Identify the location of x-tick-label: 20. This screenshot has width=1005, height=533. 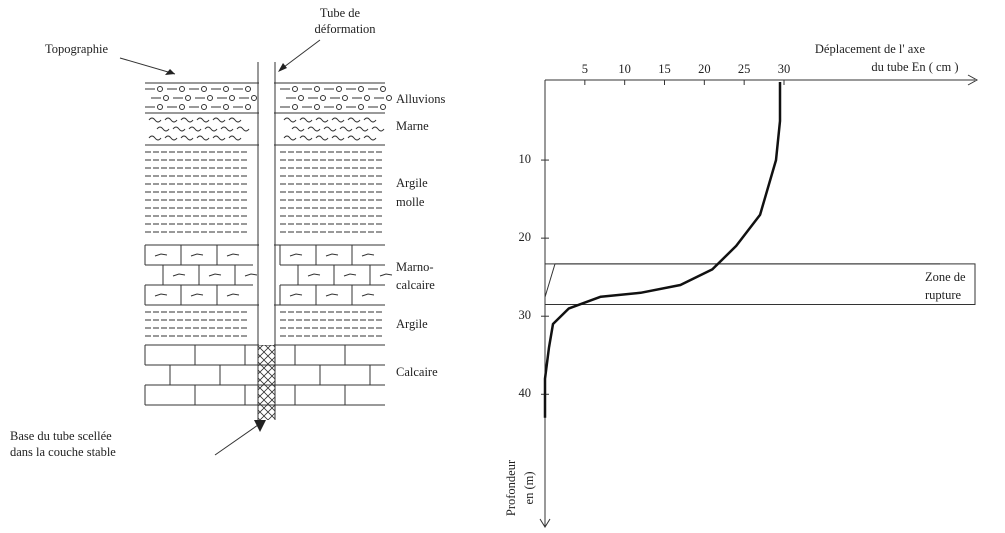
(704, 69).